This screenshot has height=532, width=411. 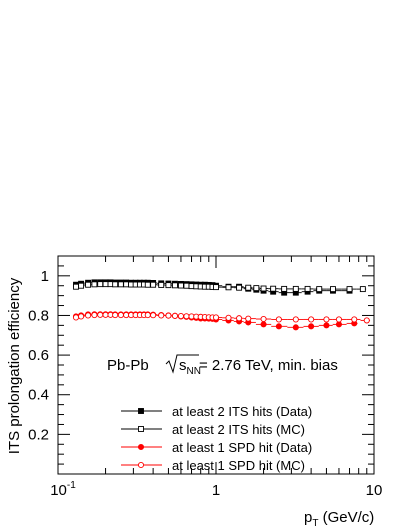 I want to click on annotation: Pb-Pb sNN = 2.76 TeV, min. bias, so click(x=222, y=365).